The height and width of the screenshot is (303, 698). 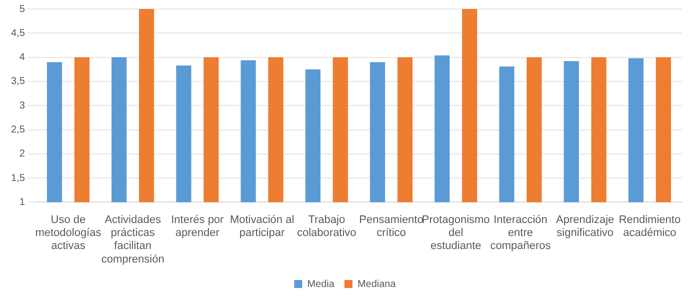 What do you see at coordinates (585, 227) in the screenshot?
I see `x-tick-label: Aprendizaje significativo` at bounding box center [585, 227].